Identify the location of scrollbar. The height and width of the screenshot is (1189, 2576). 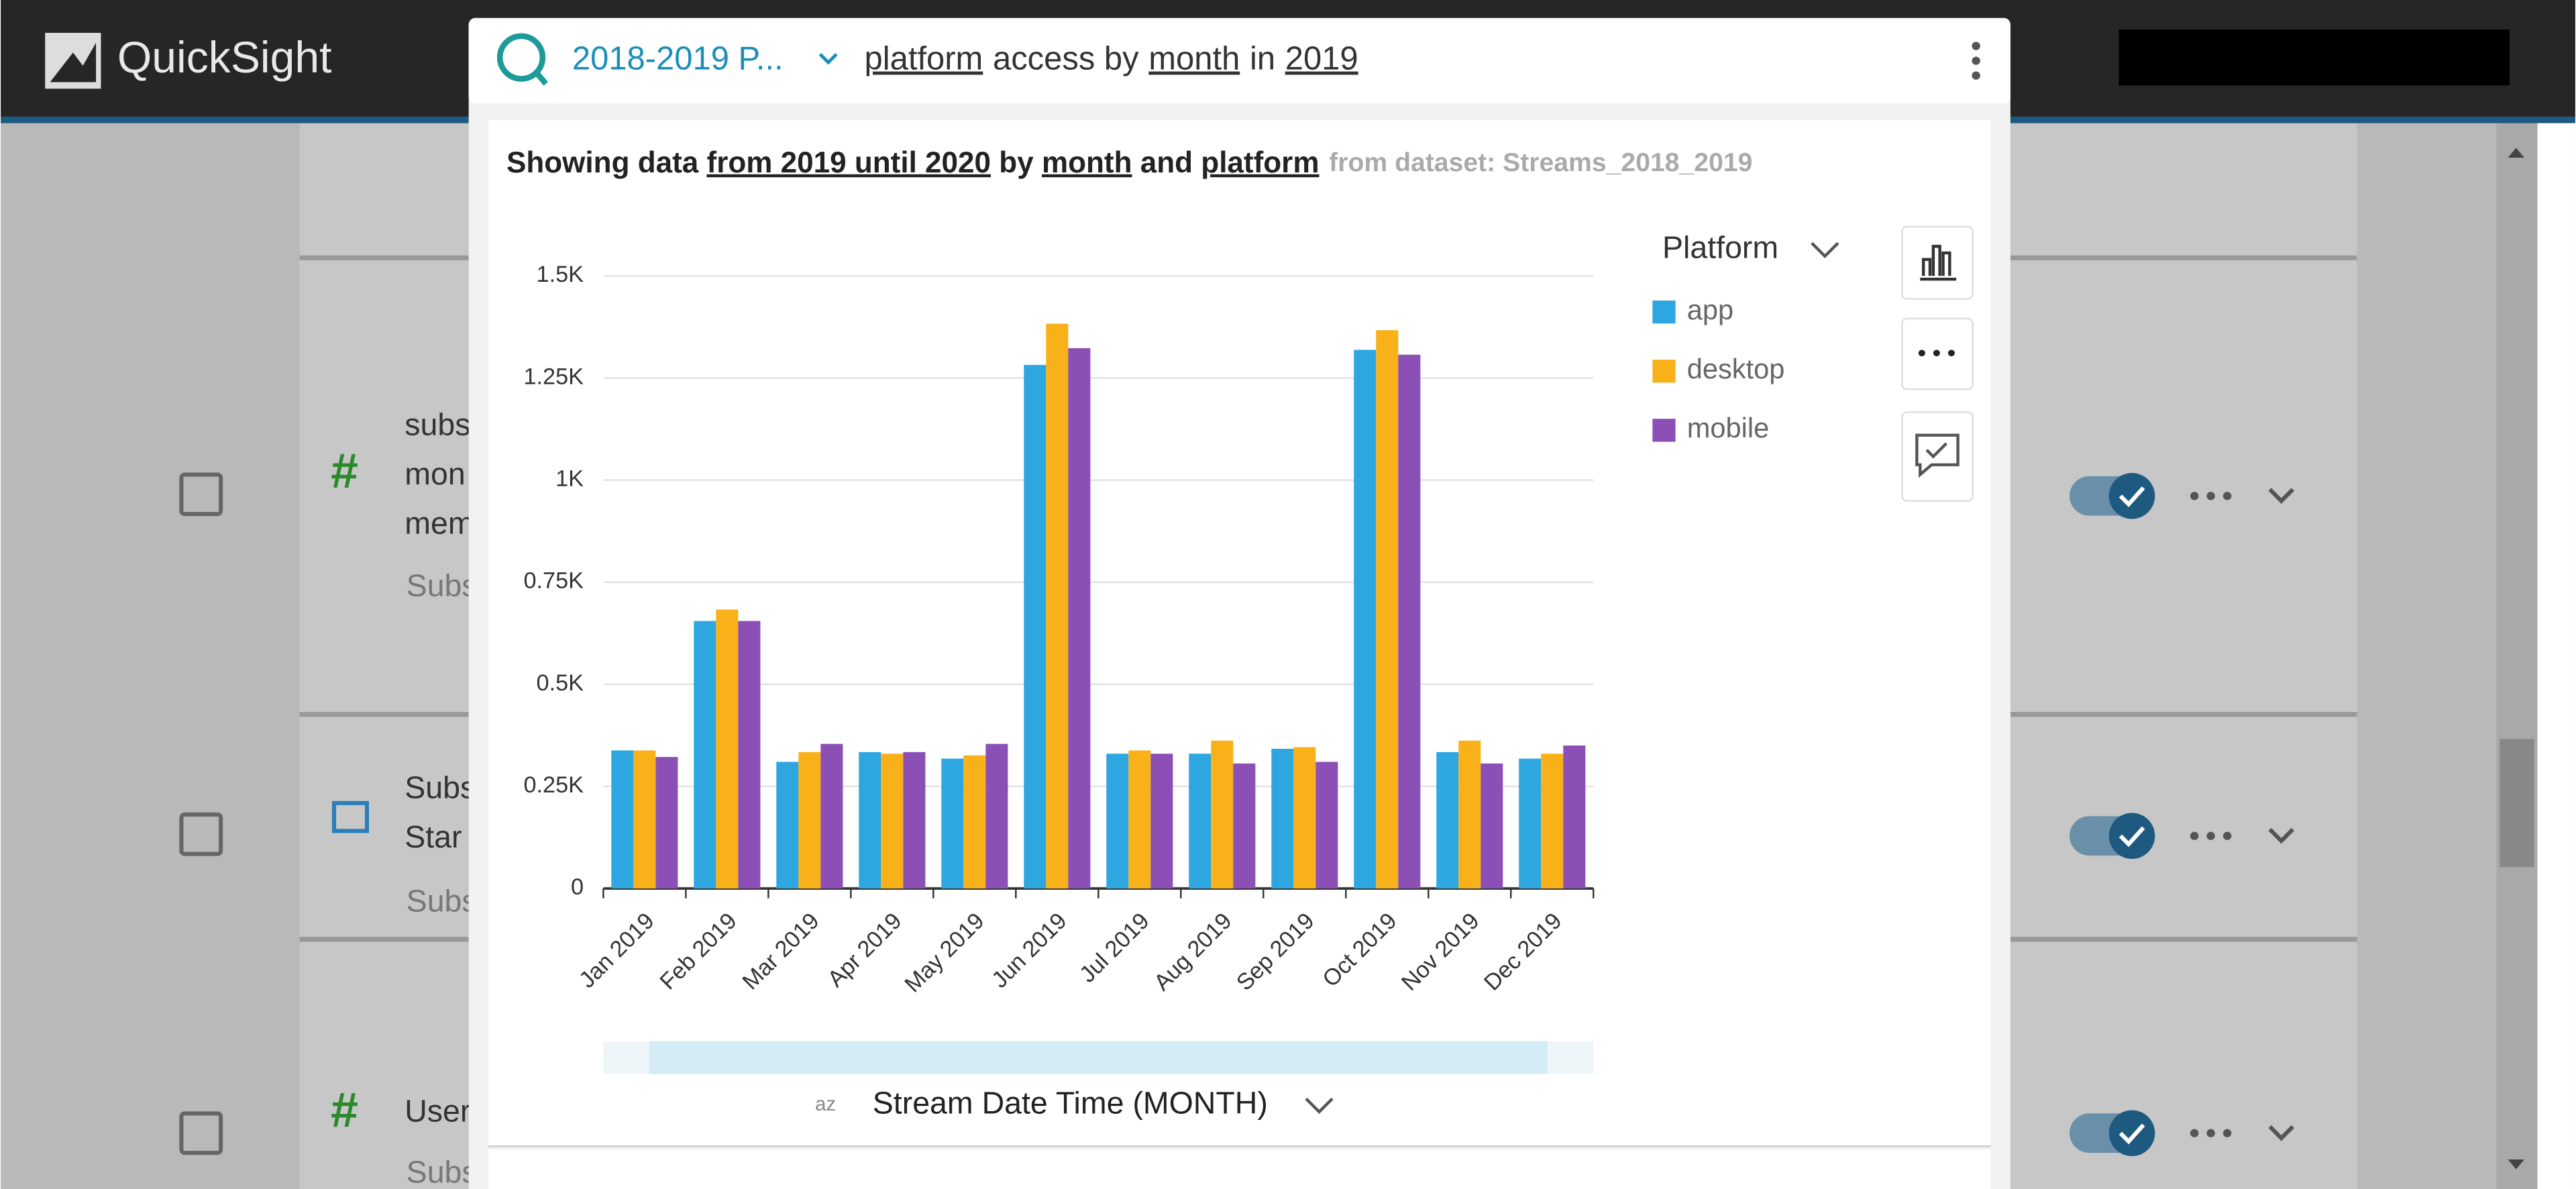
(2517, 656).